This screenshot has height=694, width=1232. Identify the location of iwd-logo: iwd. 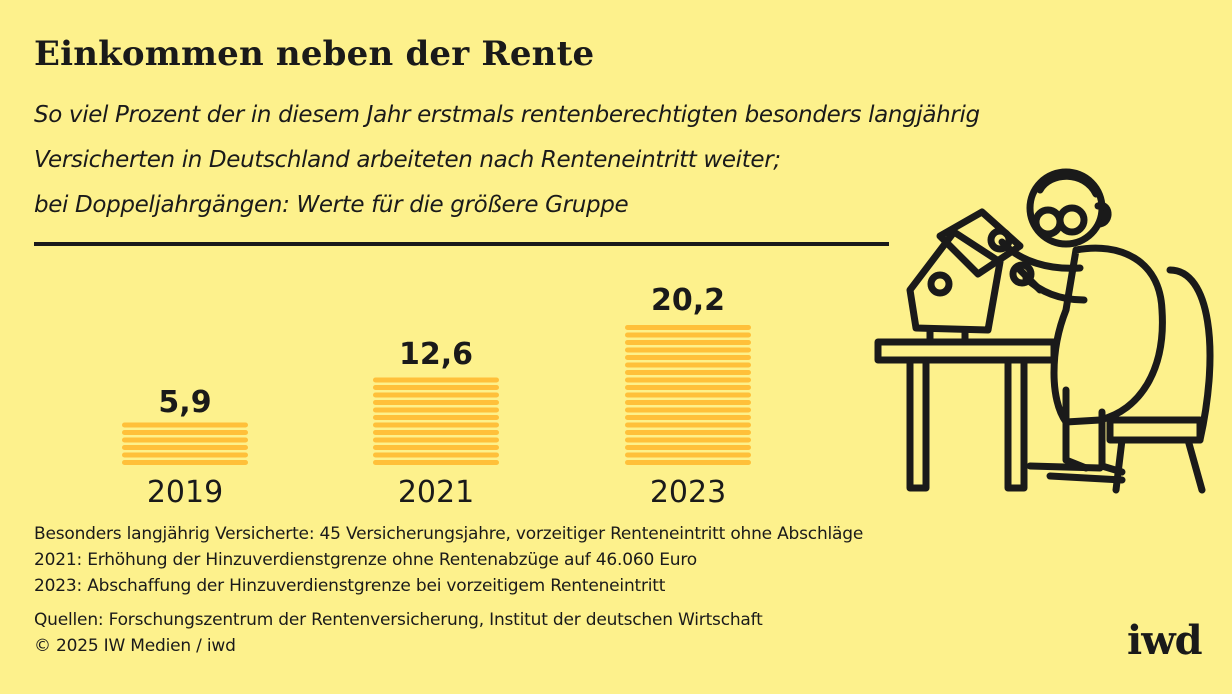
(1165, 640).